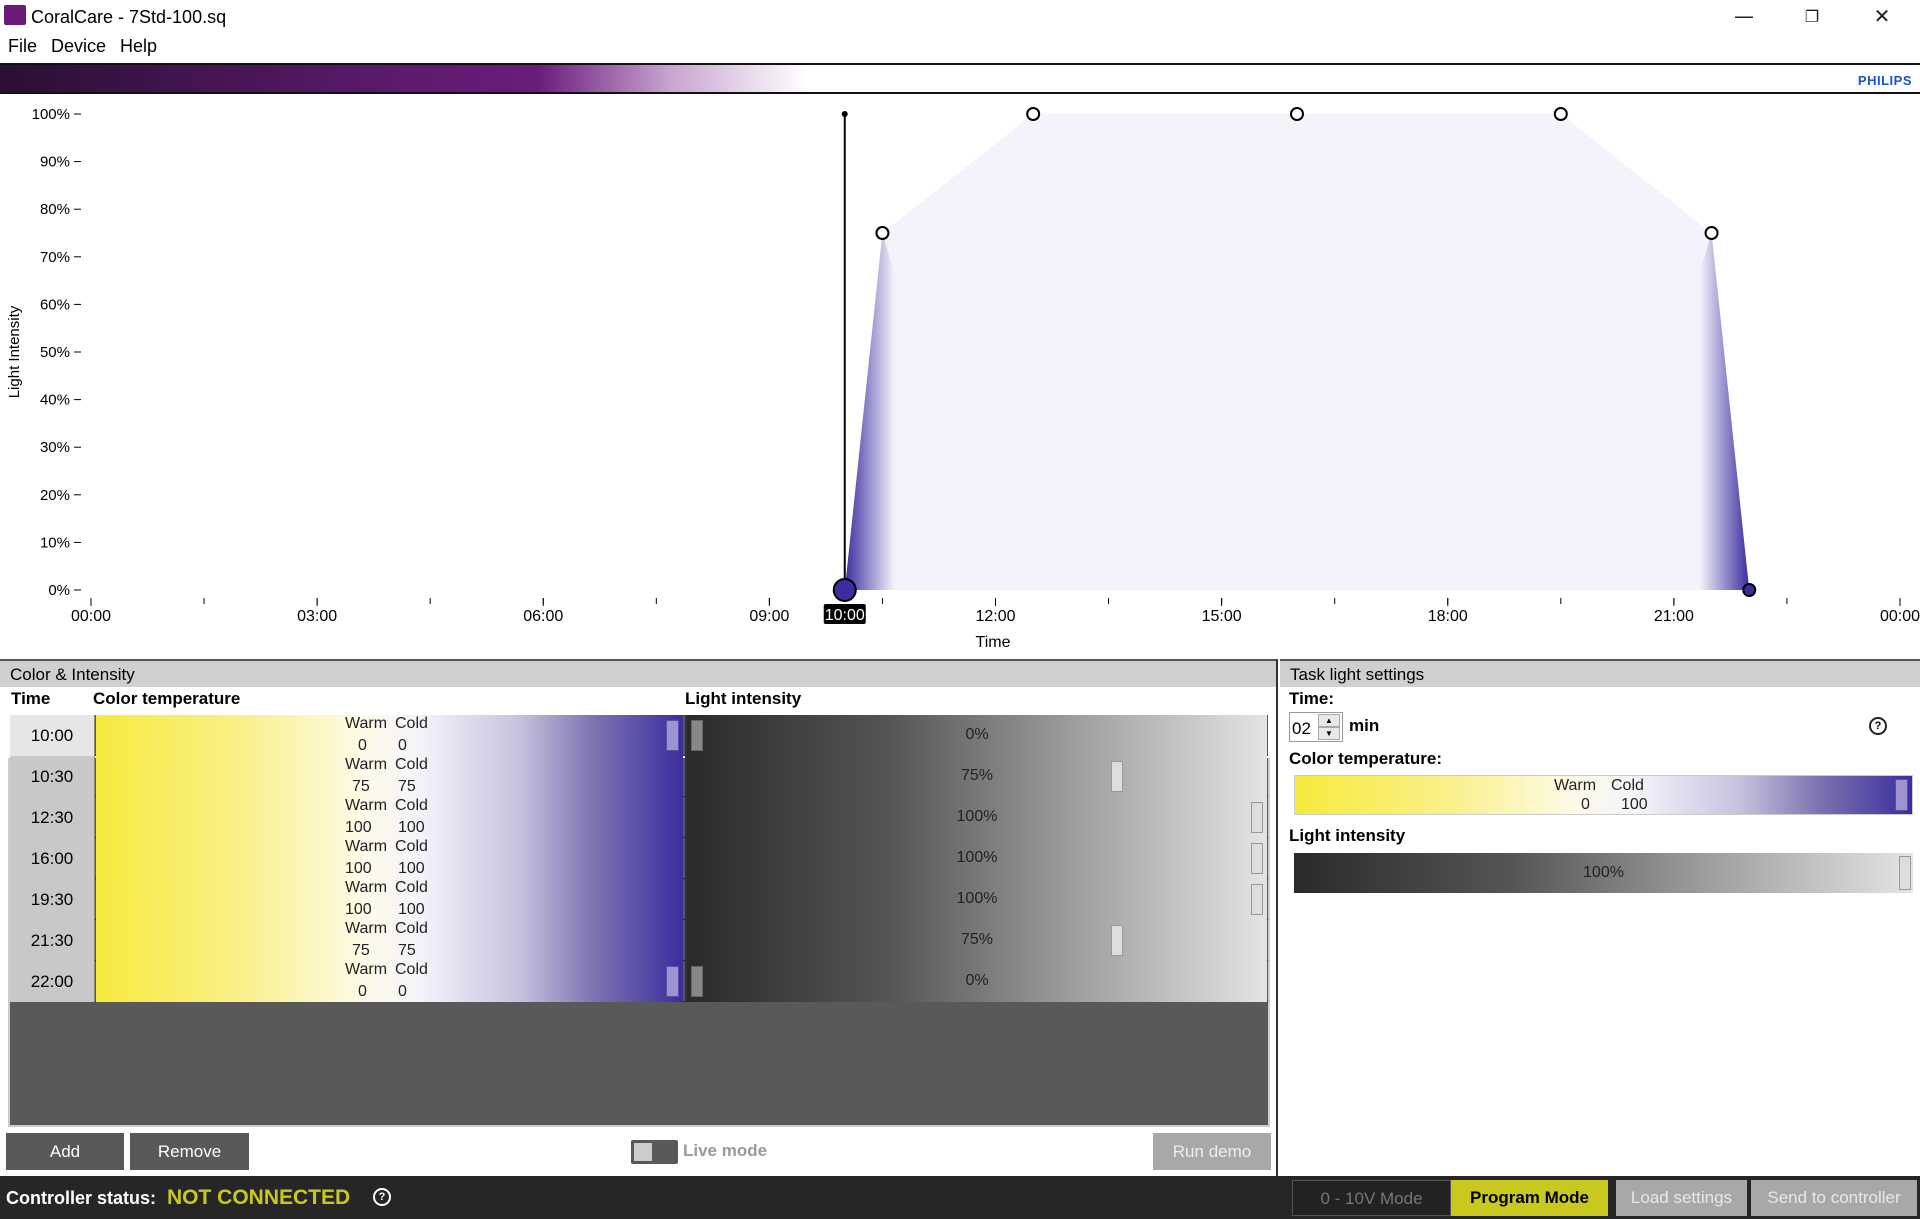 This screenshot has height=1219, width=1920. I want to click on run-demo-button: Run demo, so click(1212, 1151).